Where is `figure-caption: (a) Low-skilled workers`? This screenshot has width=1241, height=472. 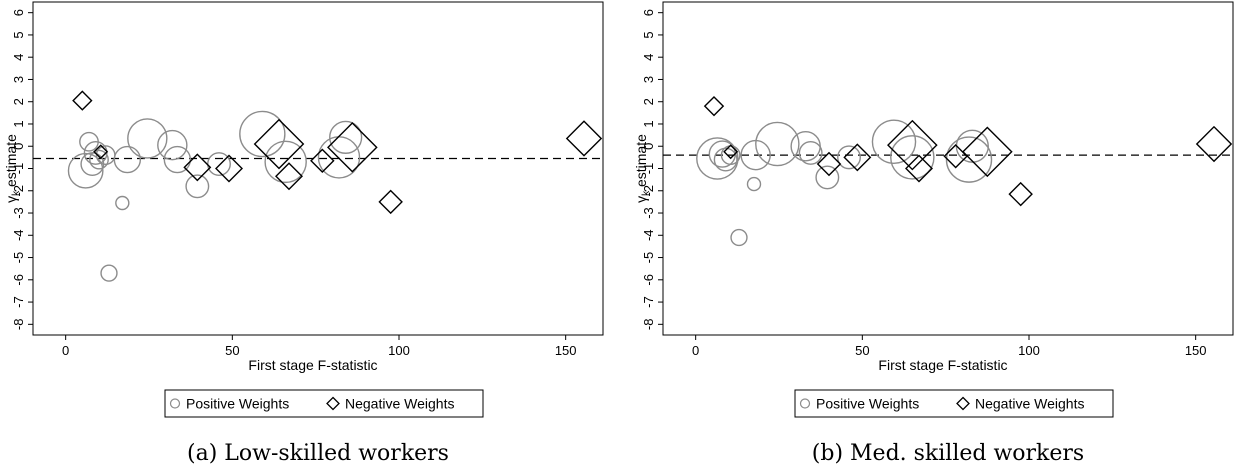
figure-caption: (a) Low-skilled workers is located at coordinates (318, 453).